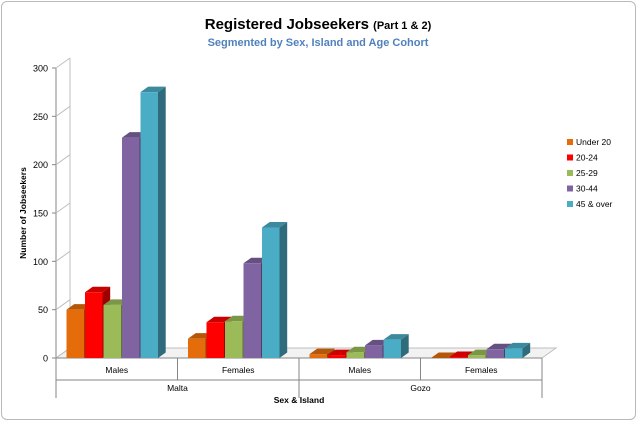 Image resolution: width=639 pixels, height=423 pixels. I want to click on y-tick-label-4: 200, so click(40, 165).